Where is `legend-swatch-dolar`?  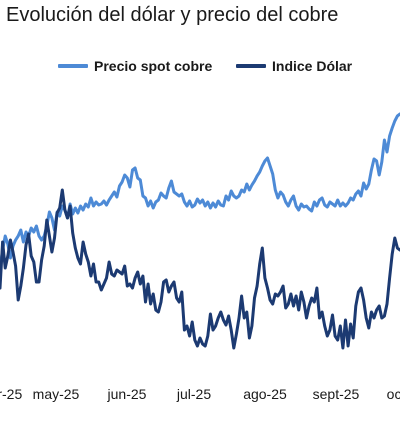 legend-swatch-dolar is located at coordinates (251, 66).